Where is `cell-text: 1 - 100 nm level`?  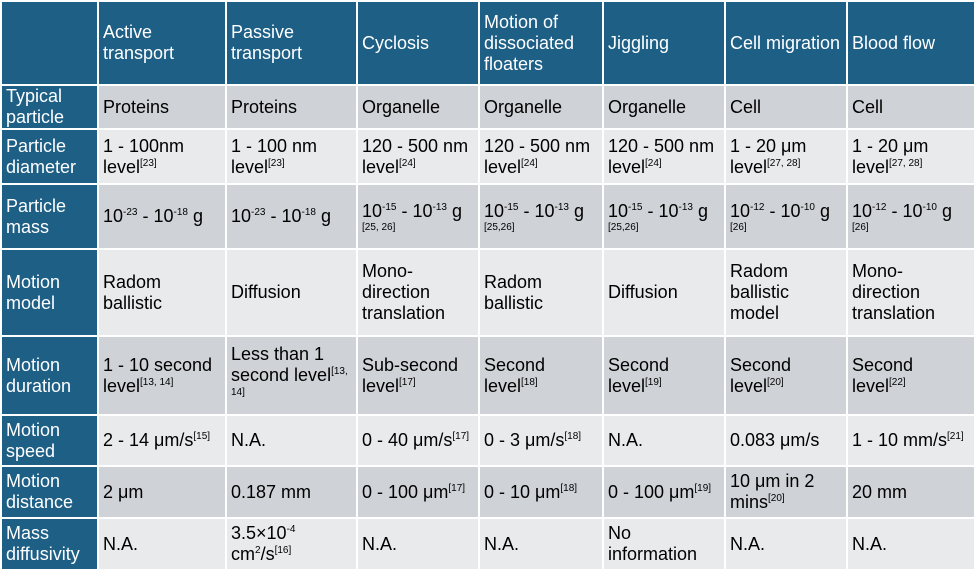
cell-text: 1 - 100 nm level is located at coordinates (274, 156).